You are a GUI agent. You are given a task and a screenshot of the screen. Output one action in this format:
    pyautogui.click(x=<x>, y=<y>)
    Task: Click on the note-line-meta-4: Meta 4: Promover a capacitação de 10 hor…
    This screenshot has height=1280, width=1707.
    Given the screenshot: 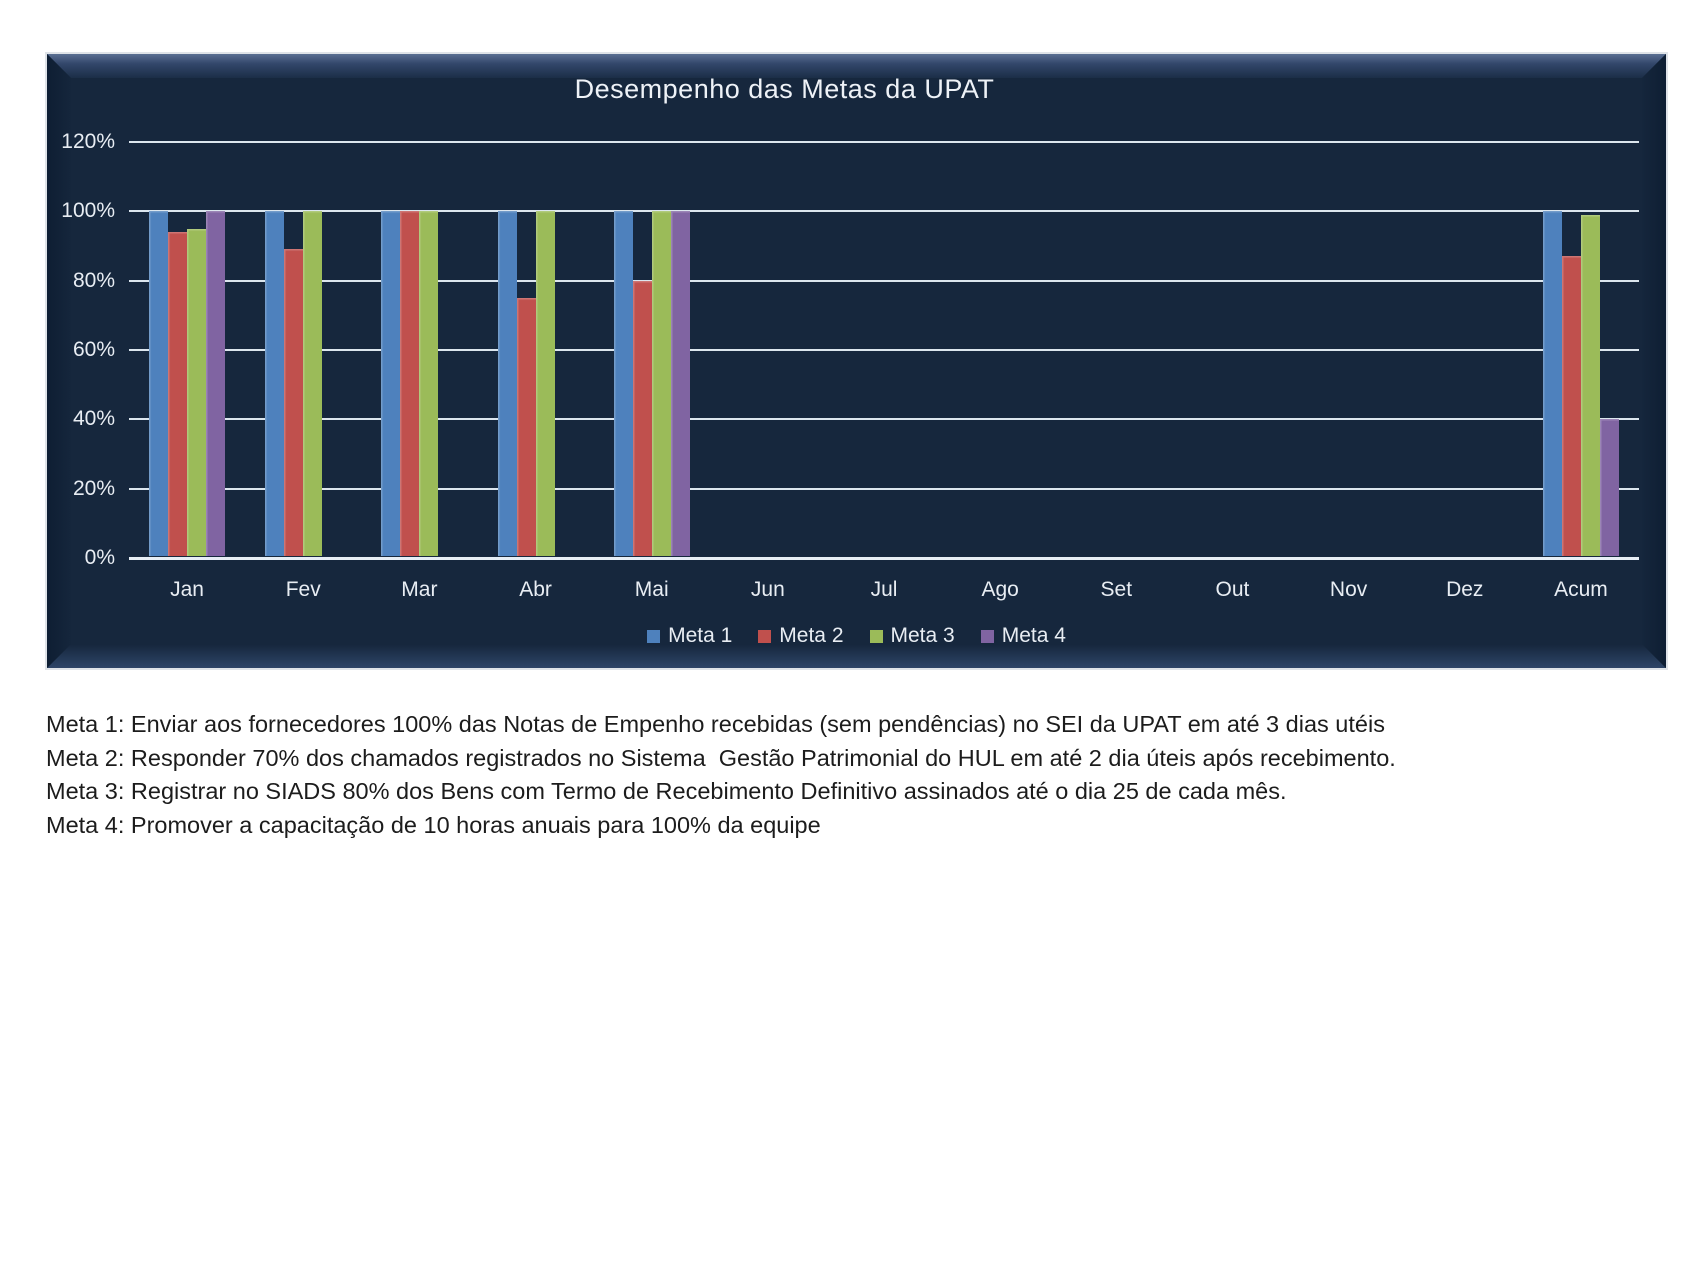 What is the action you would take?
    pyautogui.click(x=433, y=824)
    